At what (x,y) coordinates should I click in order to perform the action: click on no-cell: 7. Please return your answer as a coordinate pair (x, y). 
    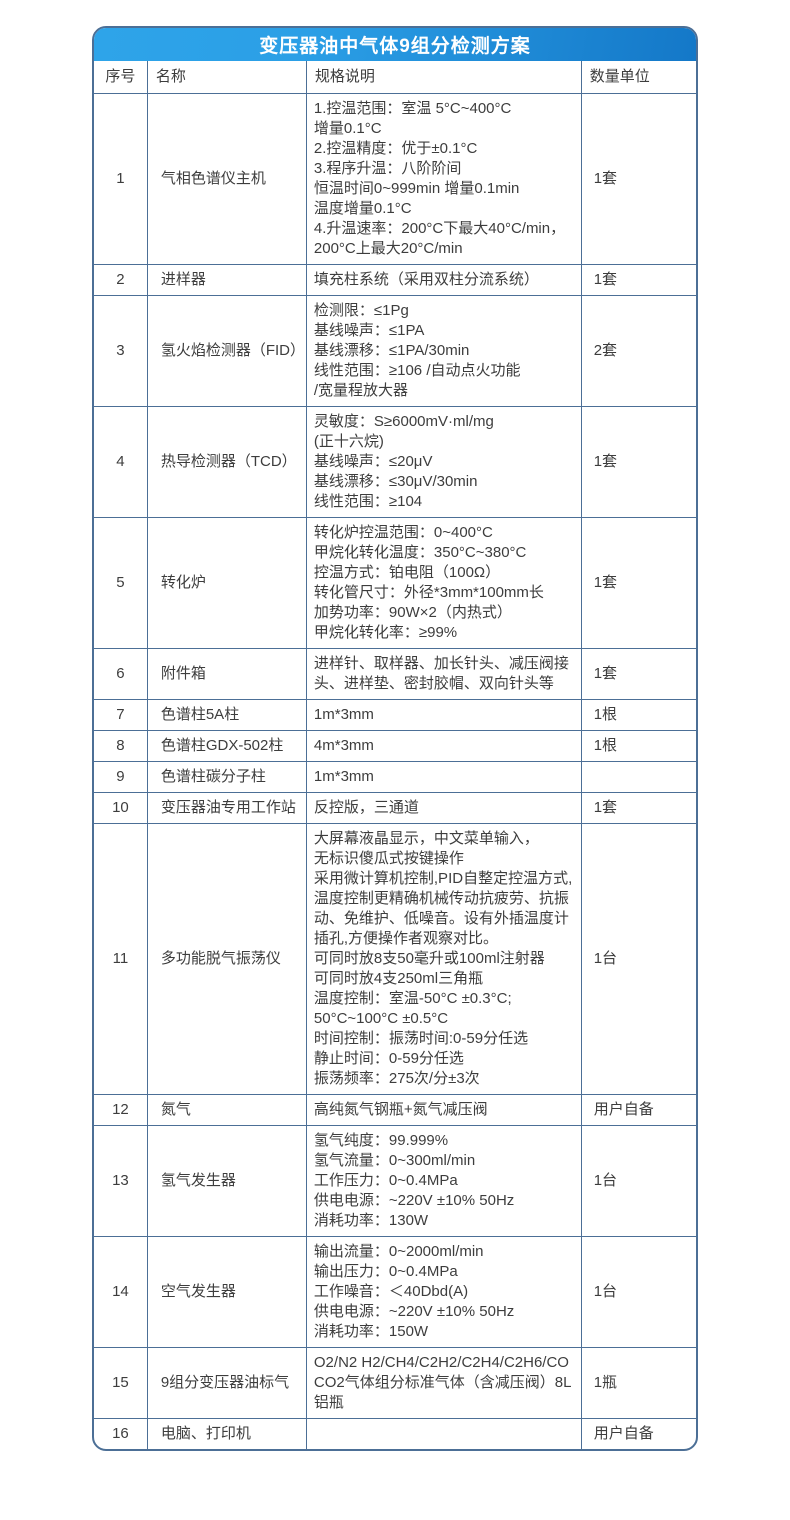
    Looking at the image, I should click on (121, 715).